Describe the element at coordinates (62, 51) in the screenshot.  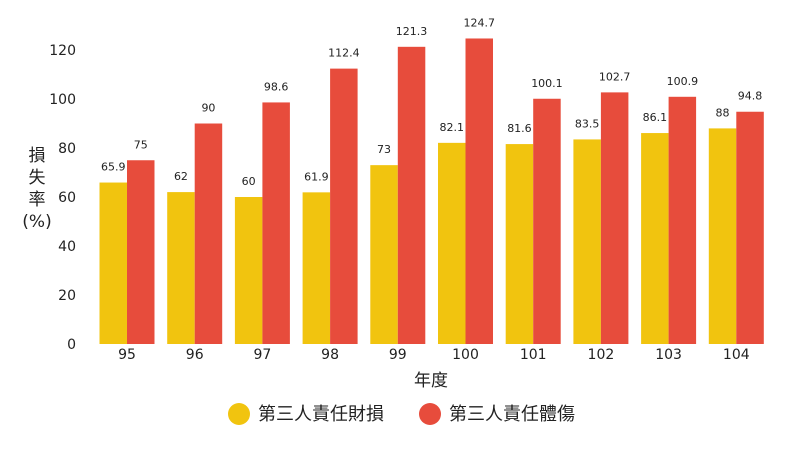
I see `y-tick-label: 120` at that location.